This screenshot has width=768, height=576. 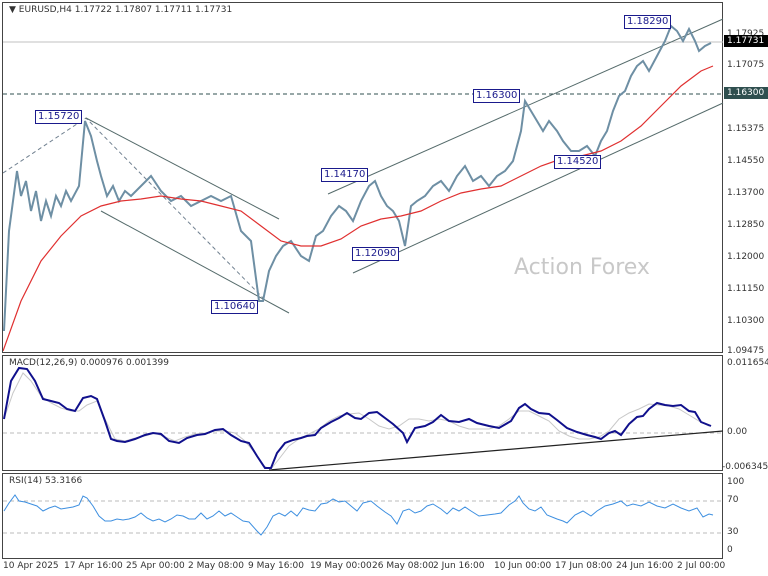 I want to click on time-tick: 2 Jun 16:00, so click(x=459, y=566).